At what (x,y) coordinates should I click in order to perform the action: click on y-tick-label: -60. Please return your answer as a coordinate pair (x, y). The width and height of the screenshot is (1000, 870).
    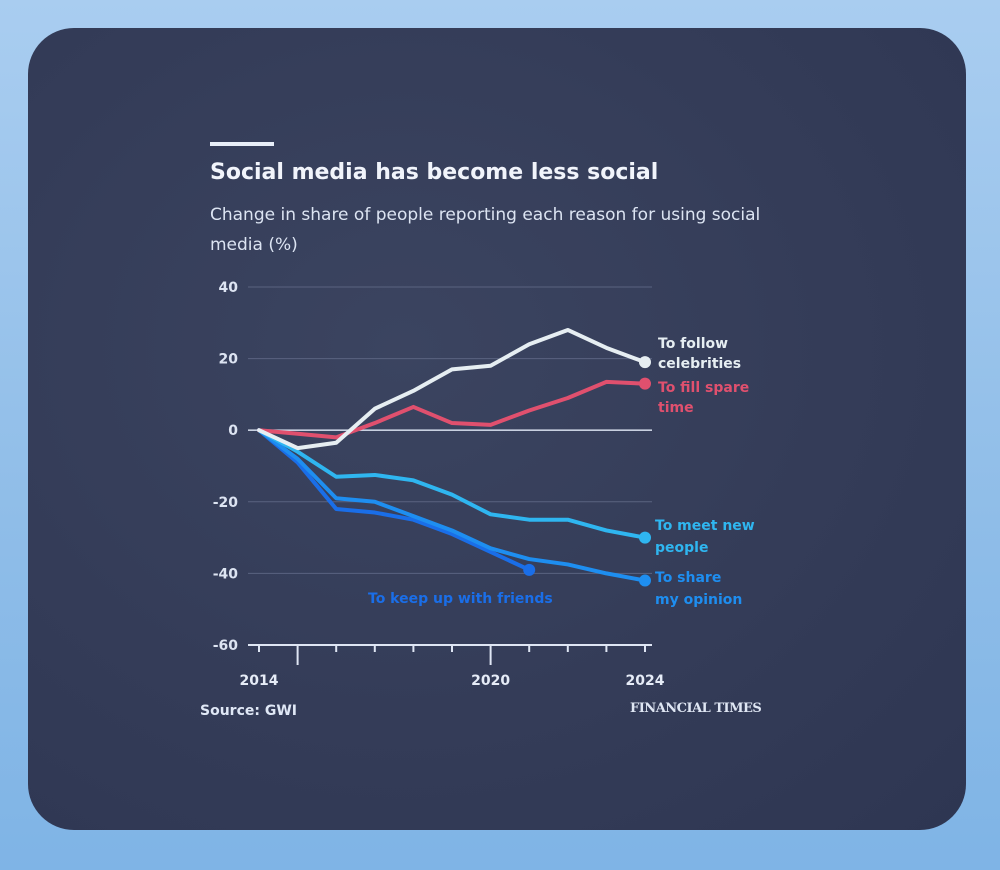
    Looking at the image, I should click on (226, 646).